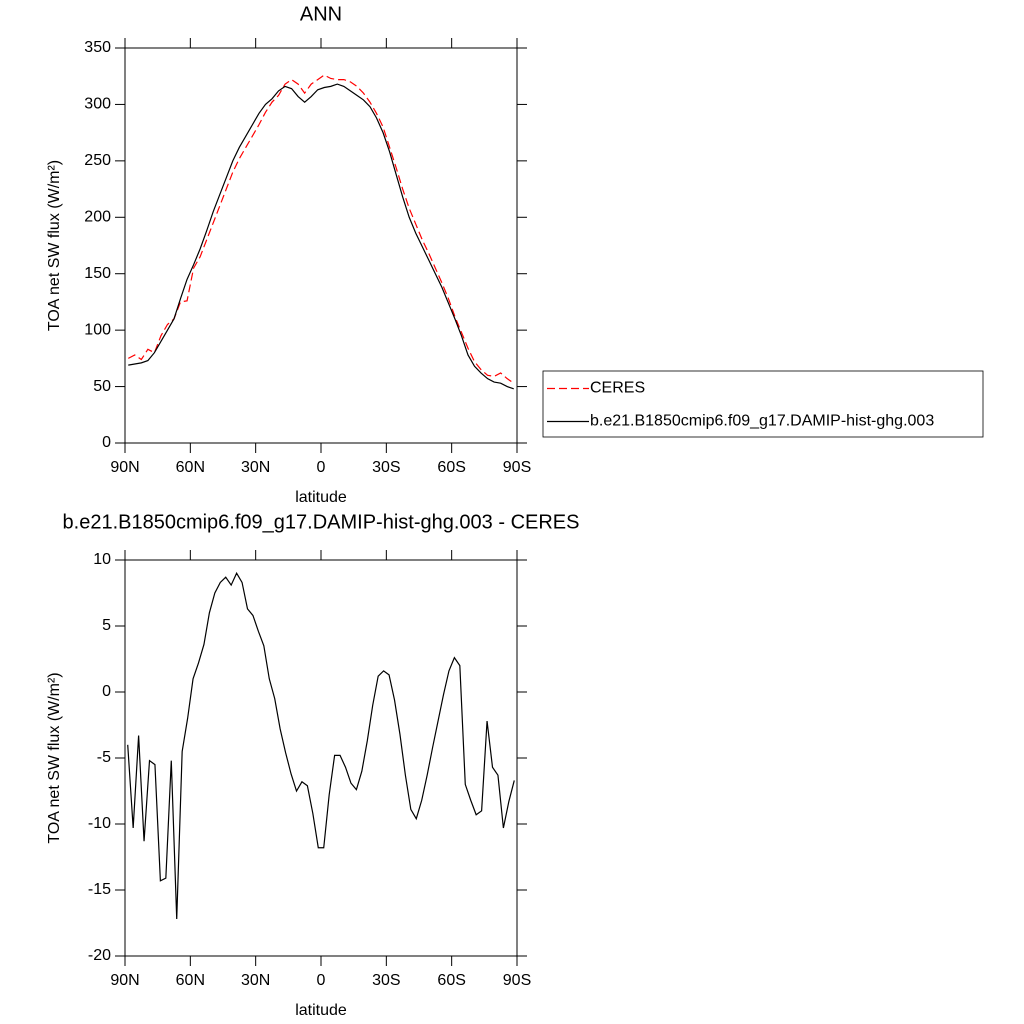  What do you see at coordinates (97, 217) in the screenshot?
I see `y-tick-label: 200` at bounding box center [97, 217].